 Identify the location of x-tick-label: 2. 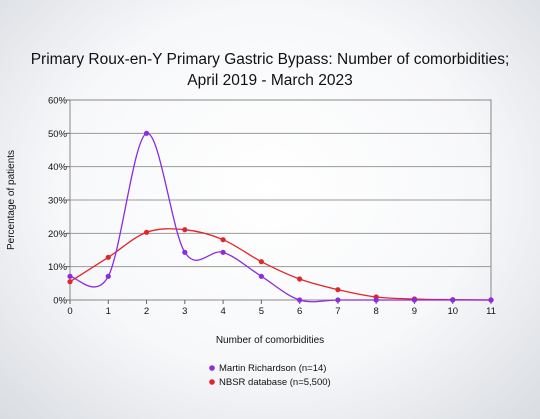
(146, 311).